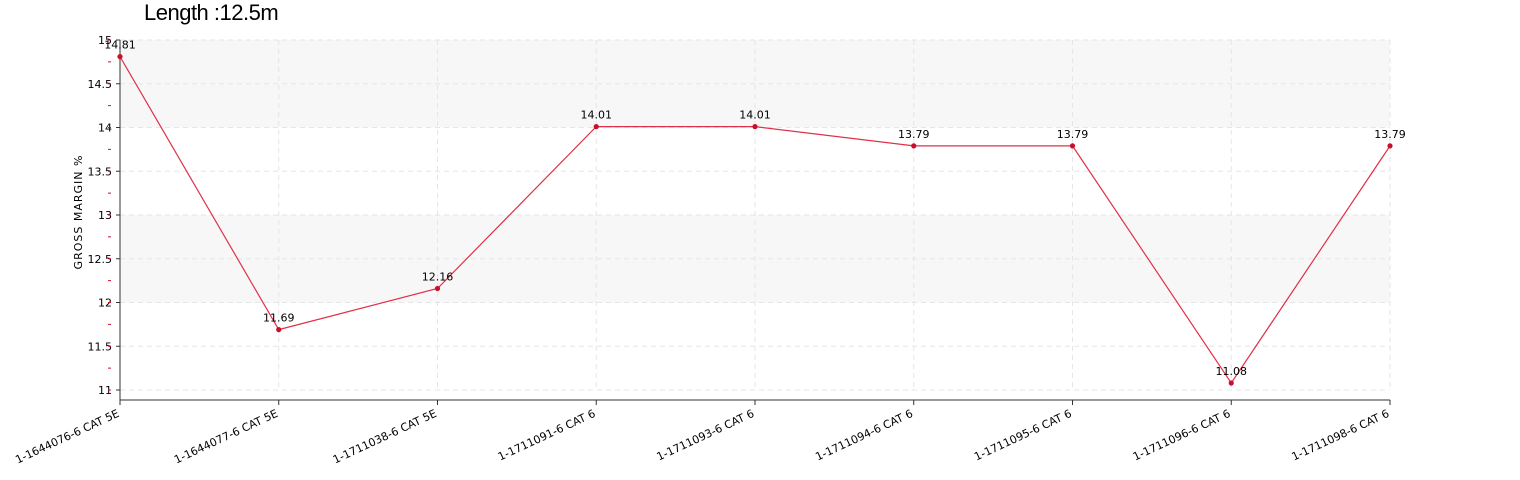 Image resolution: width=1520 pixels, height=480 pixels. Describe the element at coordinates (706, 435) in the screenshot. I see `x-tick-label: 1-1711093-6 CAT 6` at that location.